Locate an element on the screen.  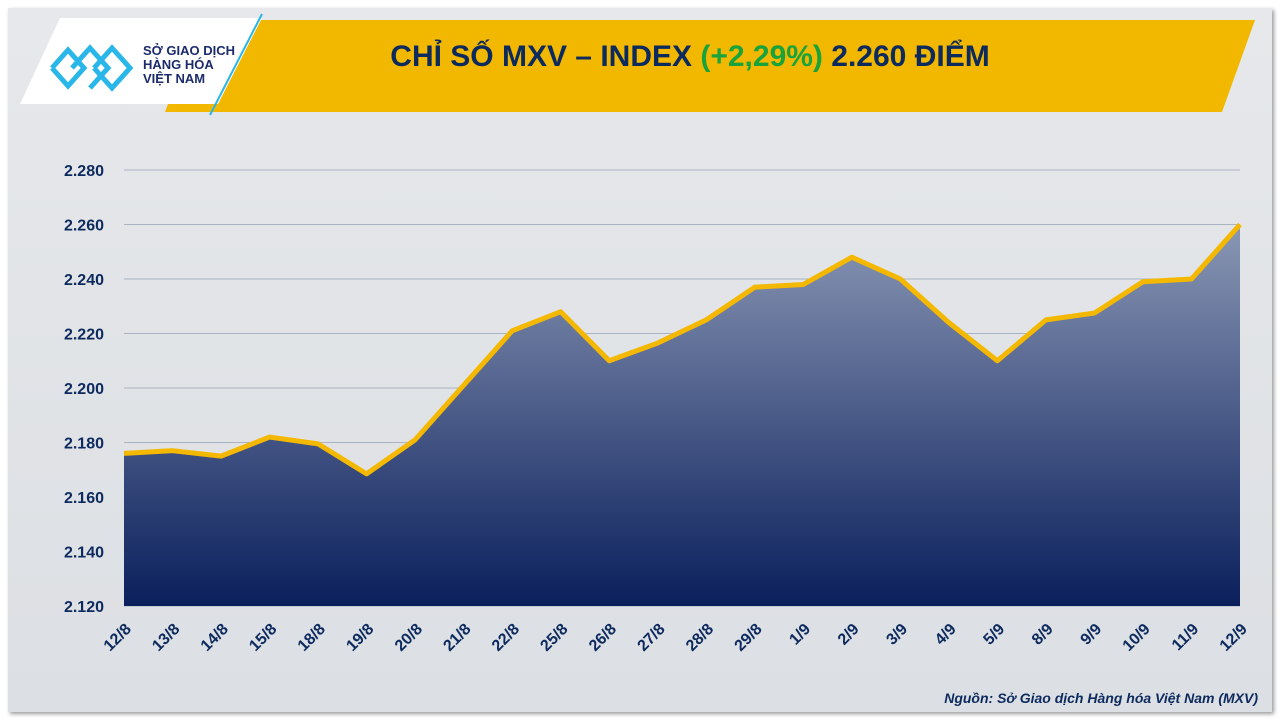
y-tick-label: 2.200 is located at coordinates (84, 389).